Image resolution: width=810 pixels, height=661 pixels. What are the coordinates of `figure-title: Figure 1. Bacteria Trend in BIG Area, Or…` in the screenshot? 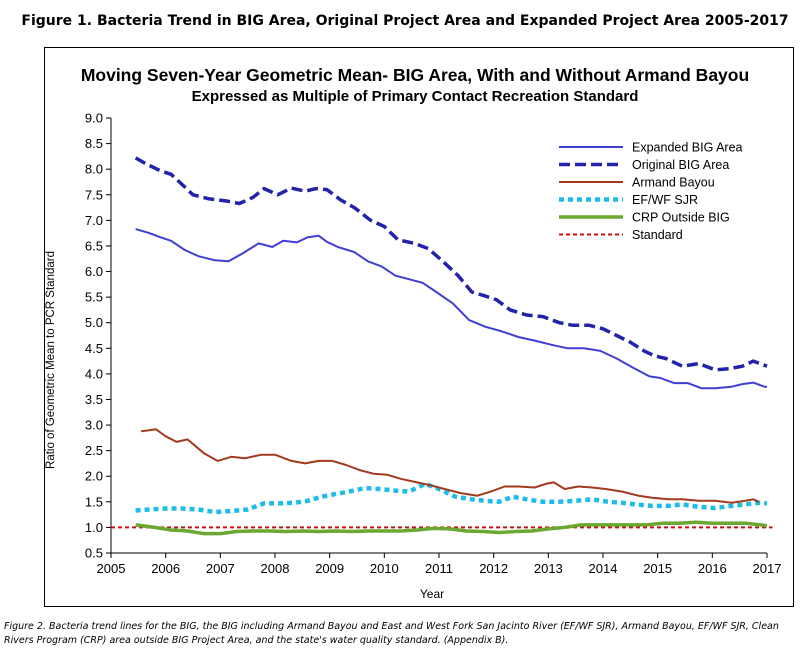 It's located at (405, 21).